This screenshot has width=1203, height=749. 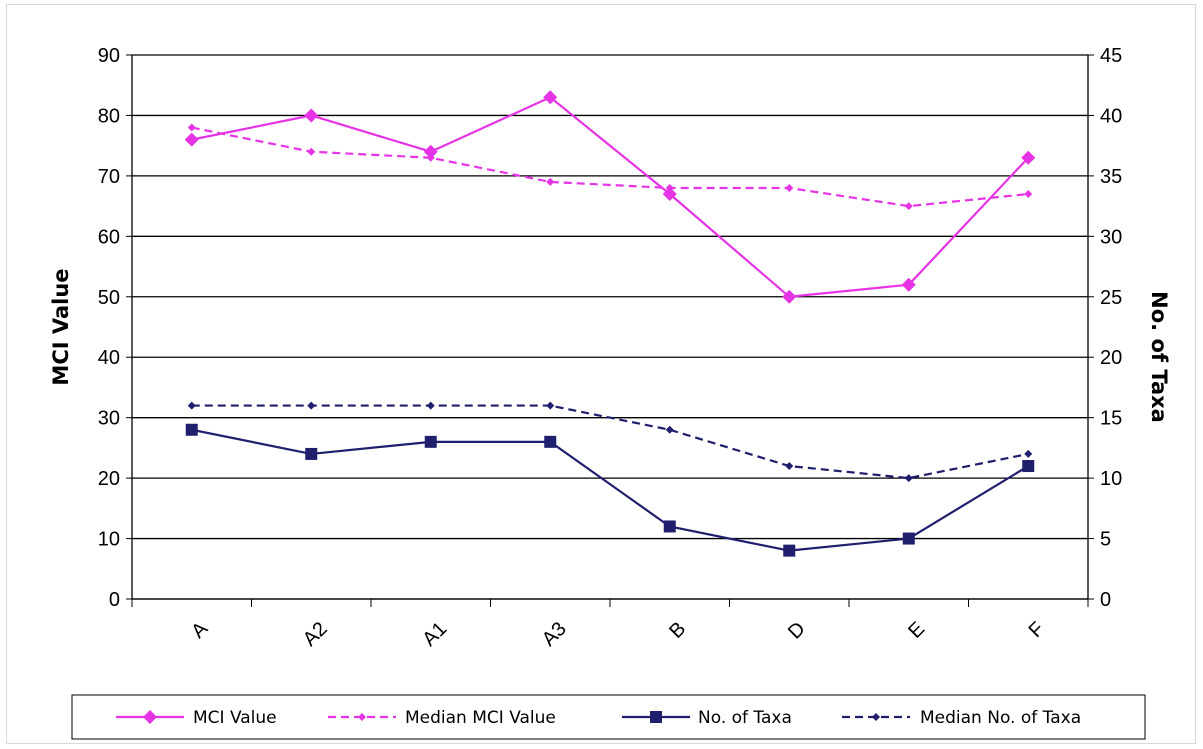 What do you see at coordinates (61, 326) in the screenshot?
I see `left-axis-title: MCI Value` at bounding box center [61, 326].